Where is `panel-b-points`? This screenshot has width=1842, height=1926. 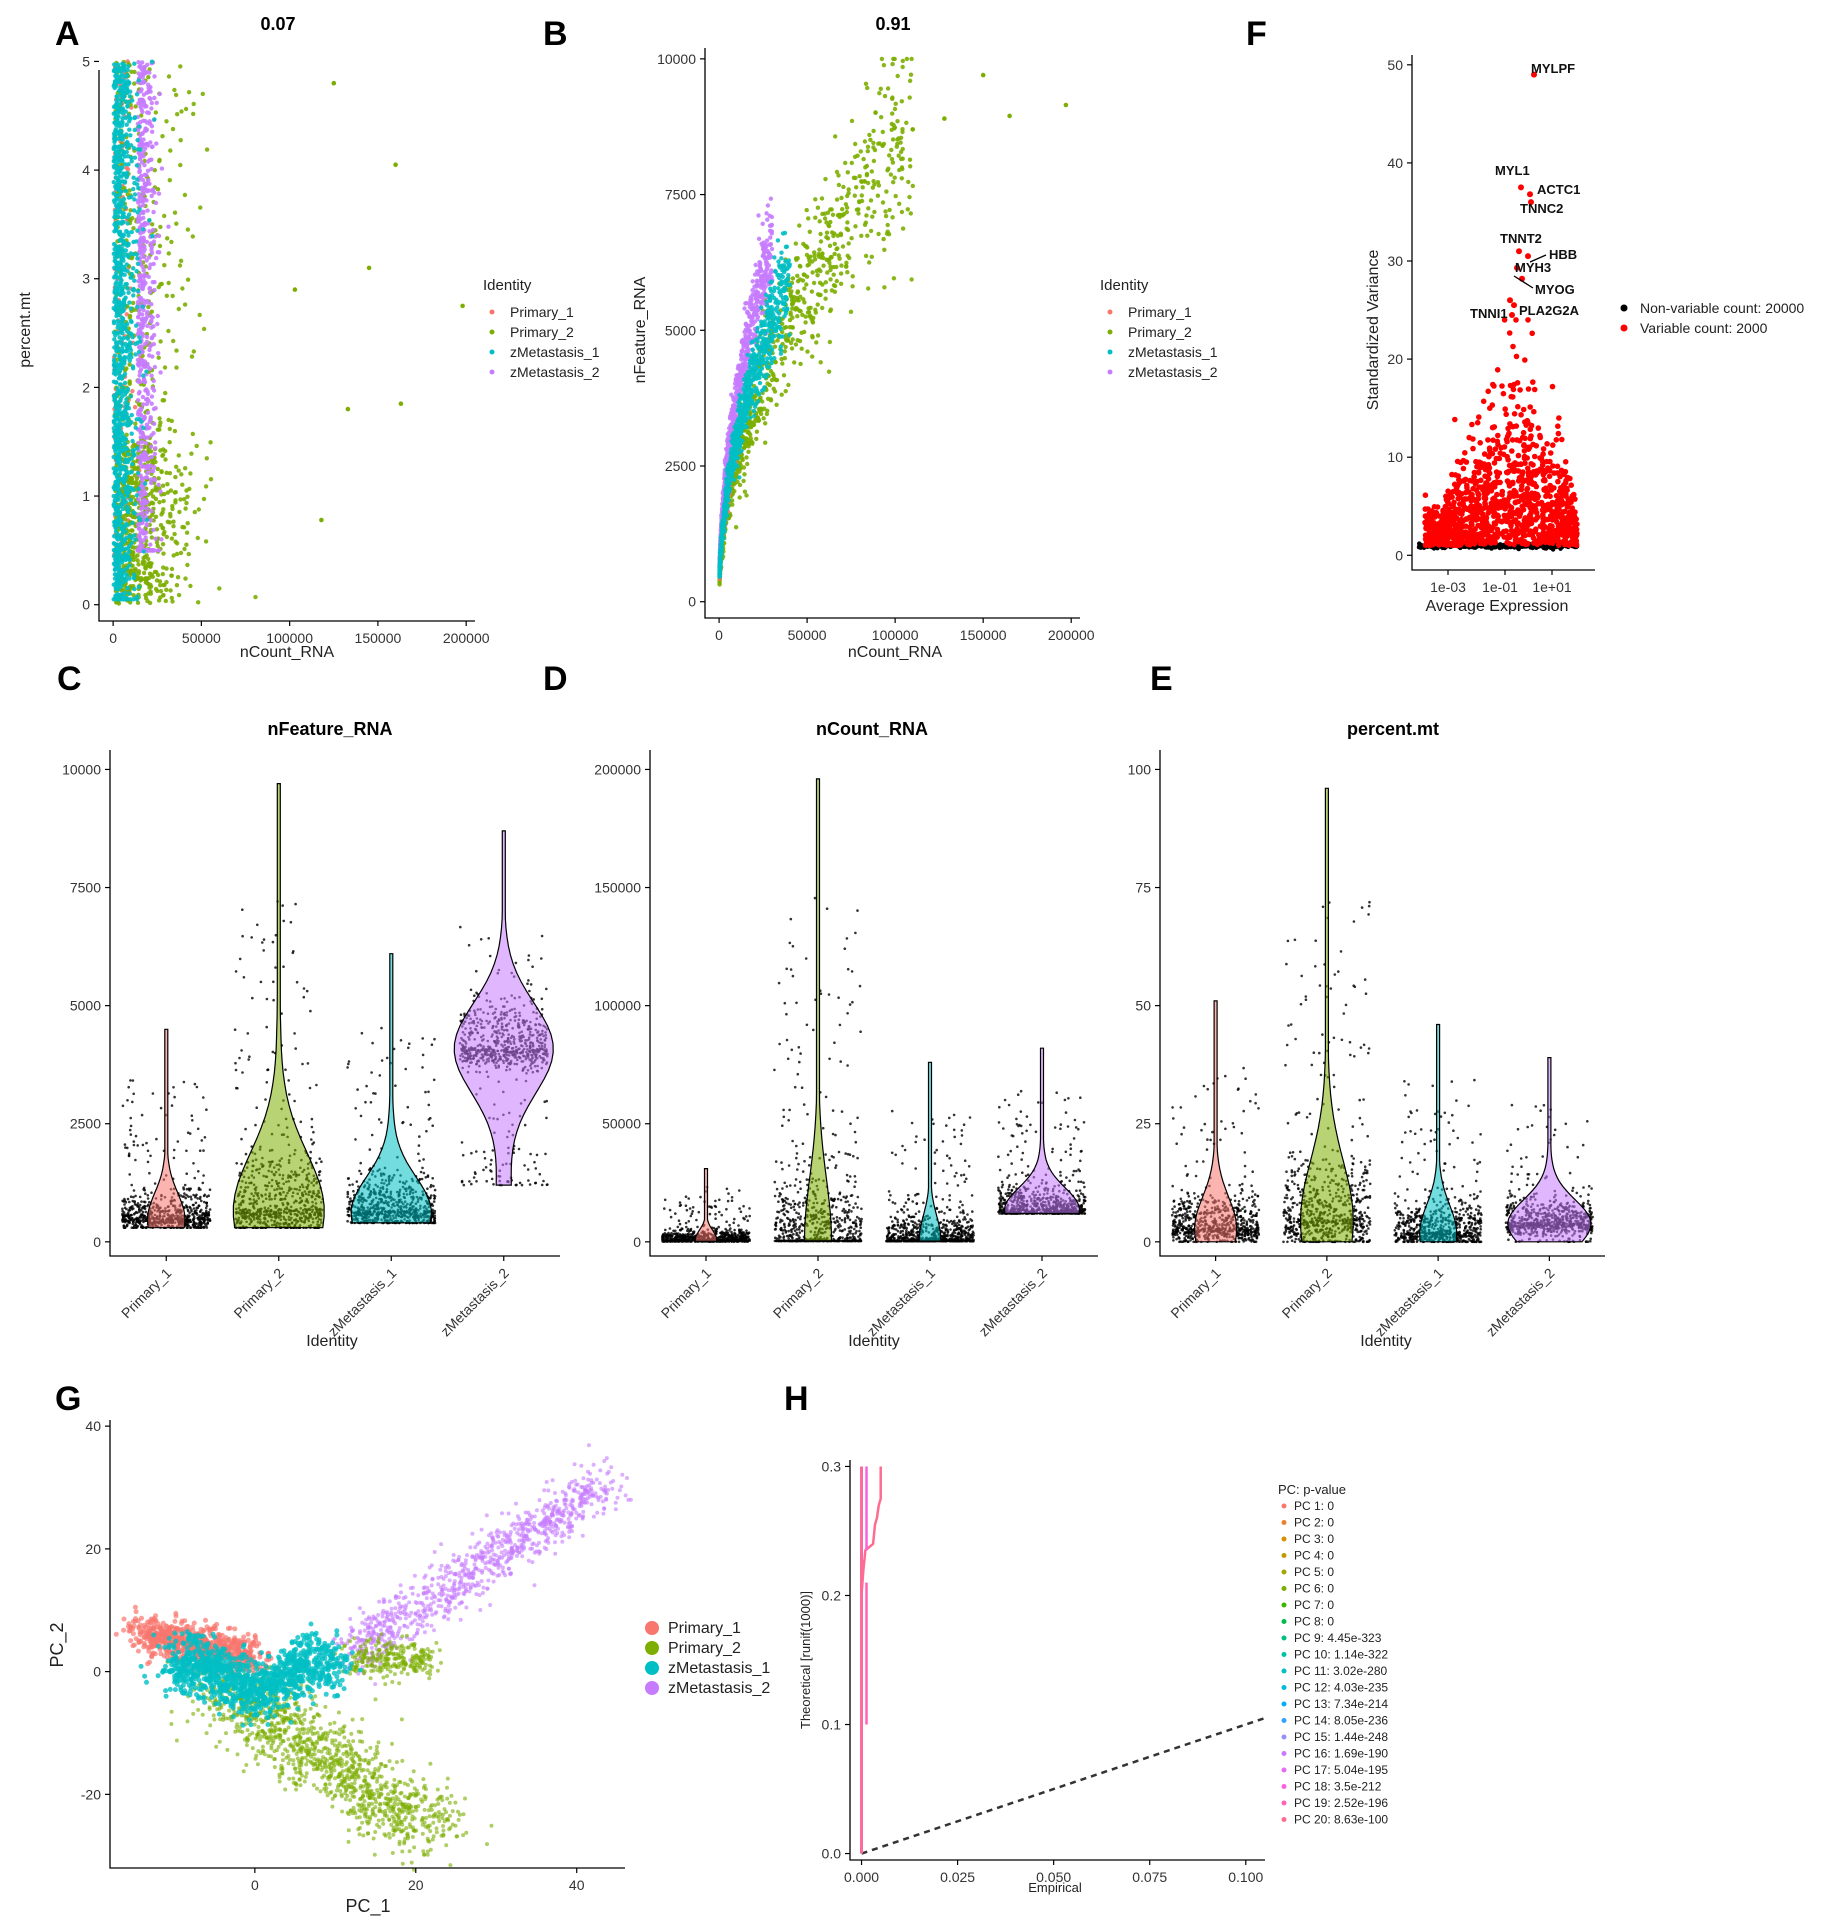
panel-b-points is located at coordinates (893, 321).